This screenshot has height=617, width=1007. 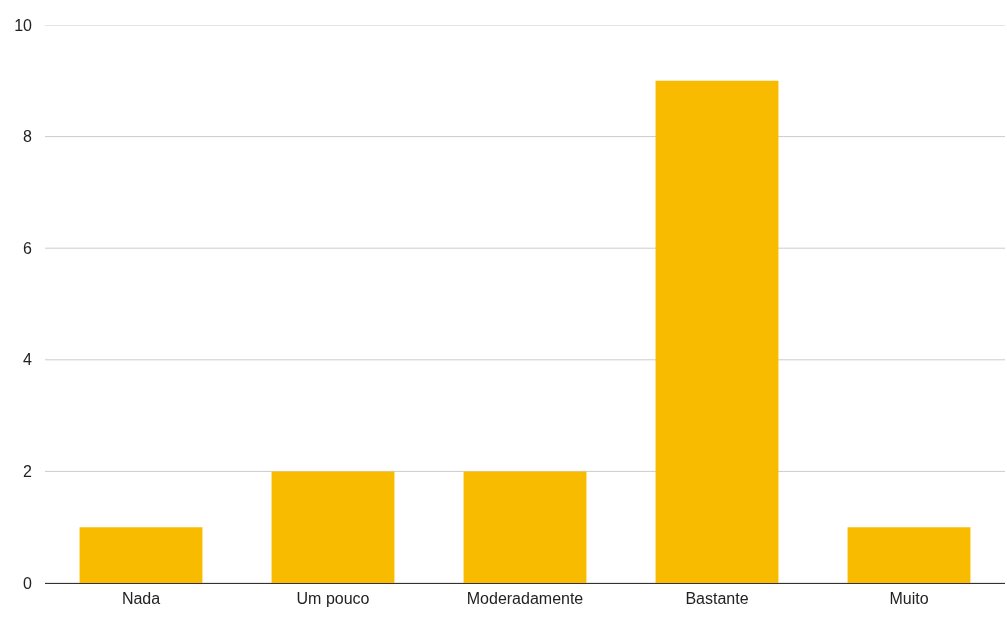 I want to click on y-tick-label: 0, so click(x=28, y=583).